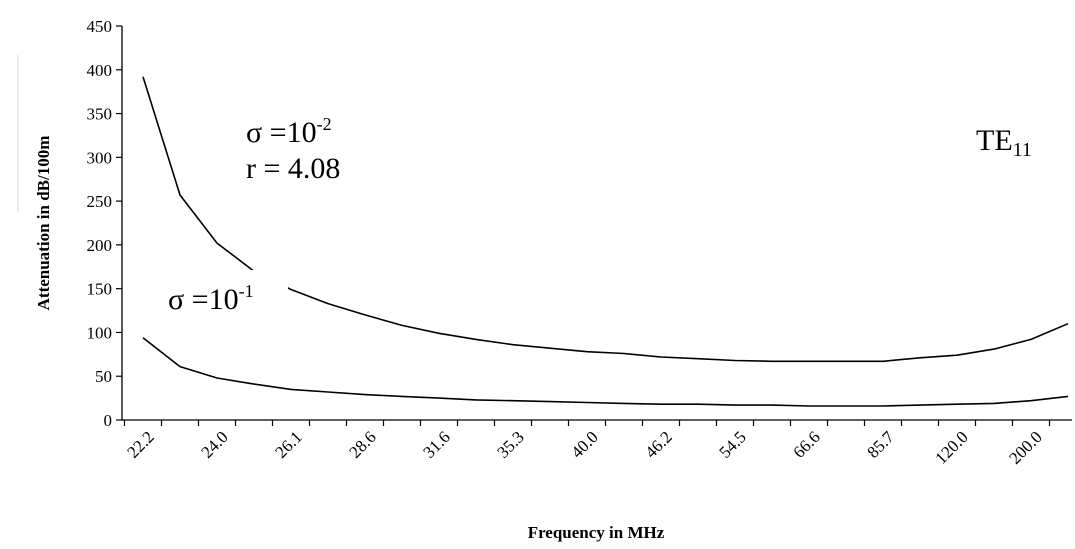 The height and width of the screenshot is (549, 1075). Describe the element at coordinates (140, 444) in the screenshot. I see `x-tick-label: 22.2` at that location.